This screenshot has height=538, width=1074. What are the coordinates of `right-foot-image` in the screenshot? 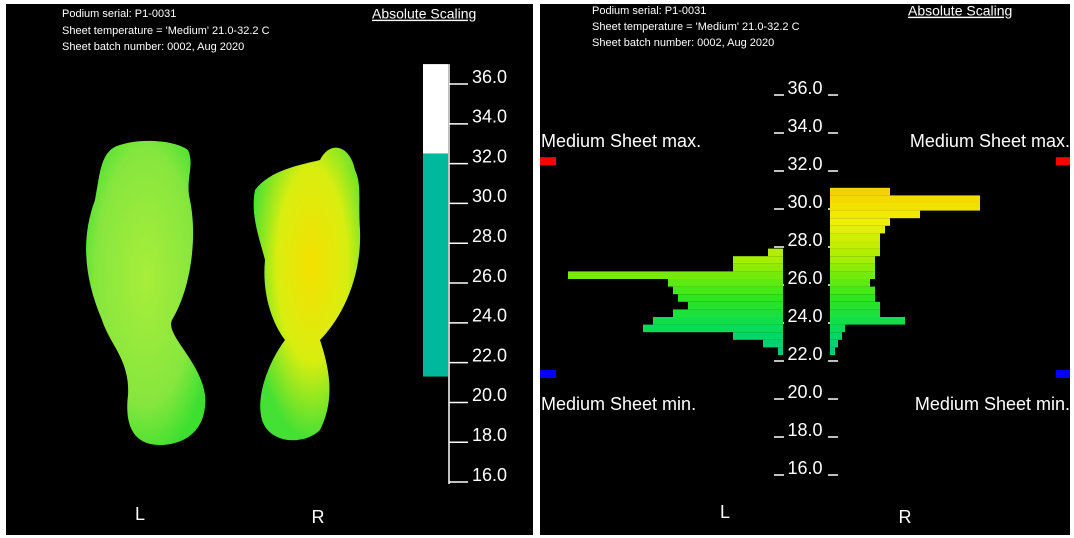 It's located at (307, 294).